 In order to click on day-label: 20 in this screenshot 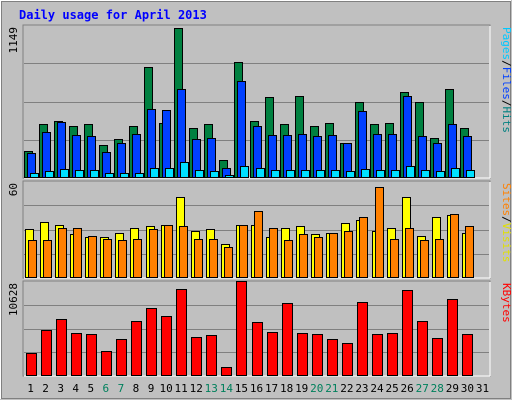, I will do `click(316, 388)`.